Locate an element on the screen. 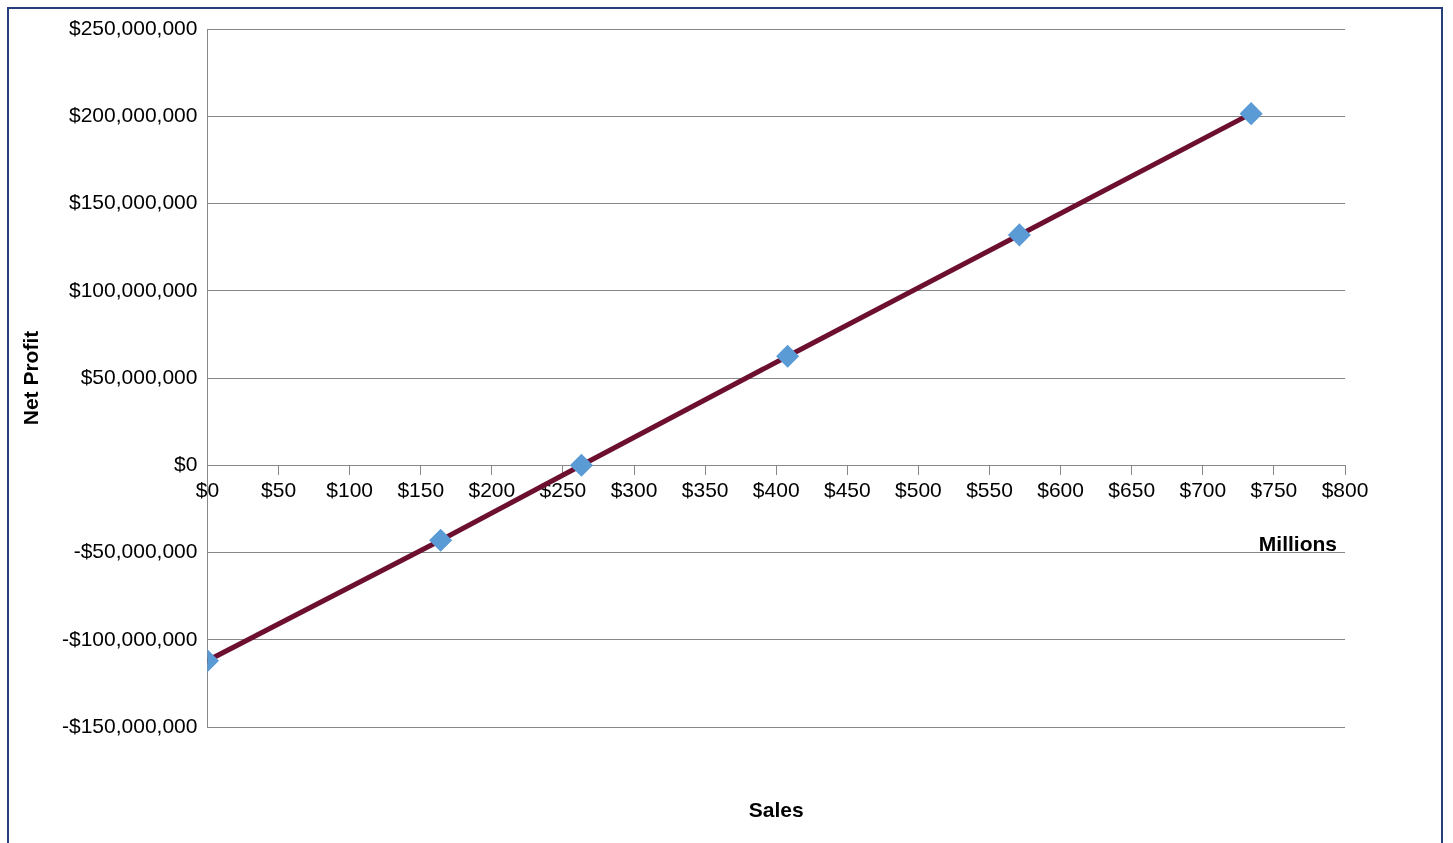 Image resolution: width=1453 pixels, height=843 pixels. x-tick-label: $400 is located at coordinates (776, 489).